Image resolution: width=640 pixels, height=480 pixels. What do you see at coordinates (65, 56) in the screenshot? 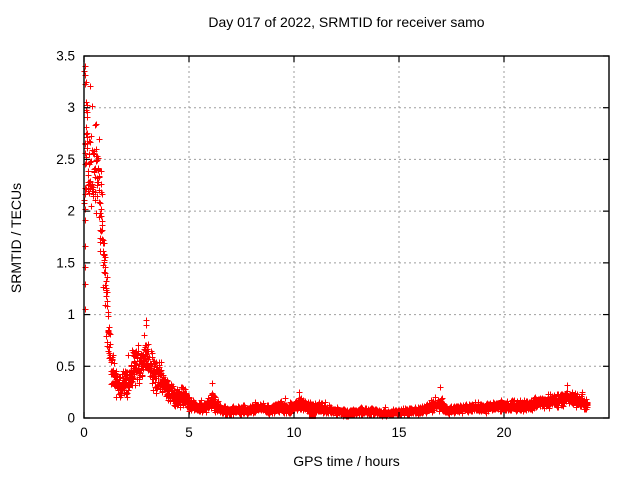
I see `y-tick-label: 3.5` at bounding box center [65, 56].